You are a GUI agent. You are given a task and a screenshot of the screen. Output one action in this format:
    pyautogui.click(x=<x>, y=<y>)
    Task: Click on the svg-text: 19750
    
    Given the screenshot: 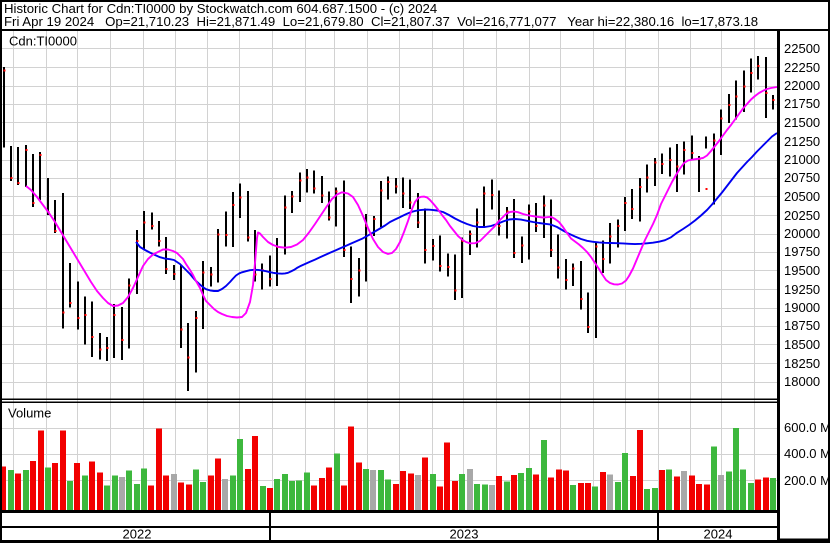 What is the action you would take?
    pyautogui.click(x=802, y=251)
    